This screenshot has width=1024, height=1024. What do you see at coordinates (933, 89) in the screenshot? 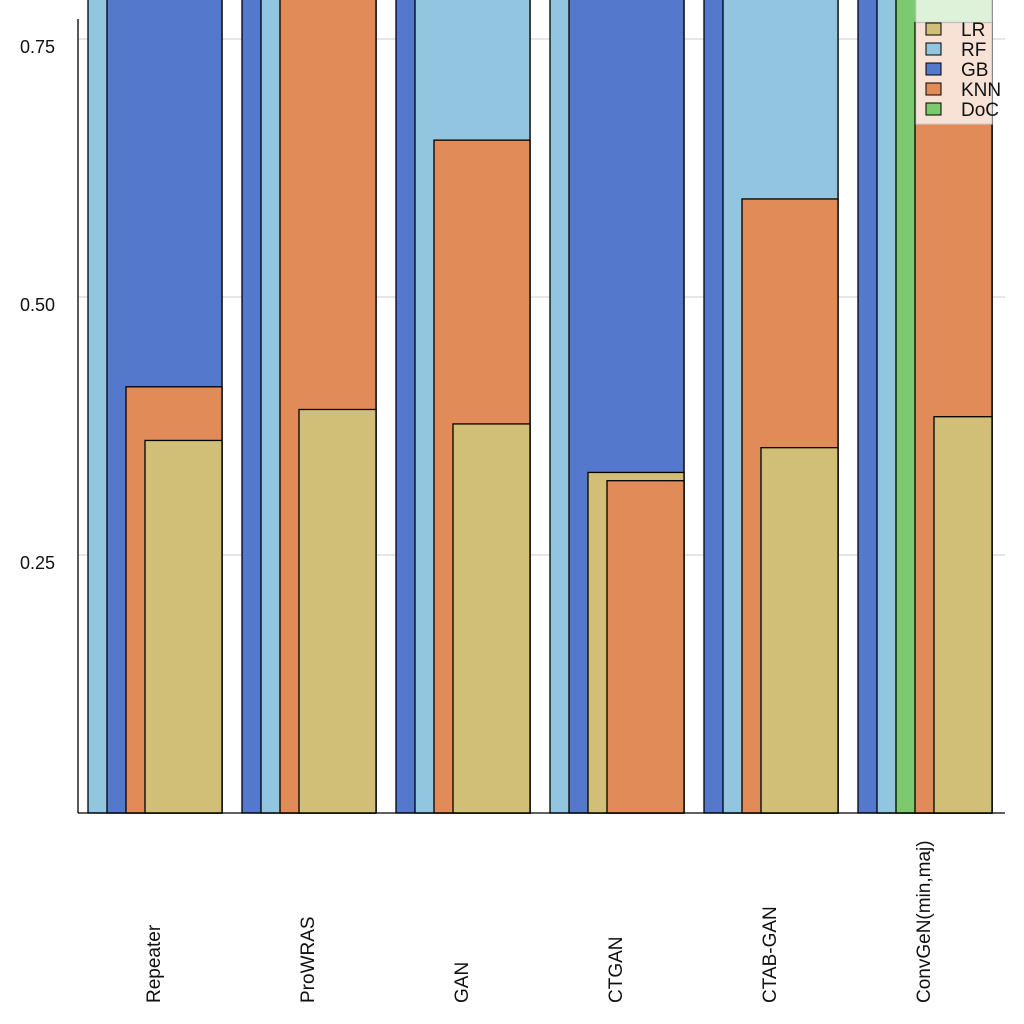
I see `legend-swatch-knn` at bounding box center [933, 89].